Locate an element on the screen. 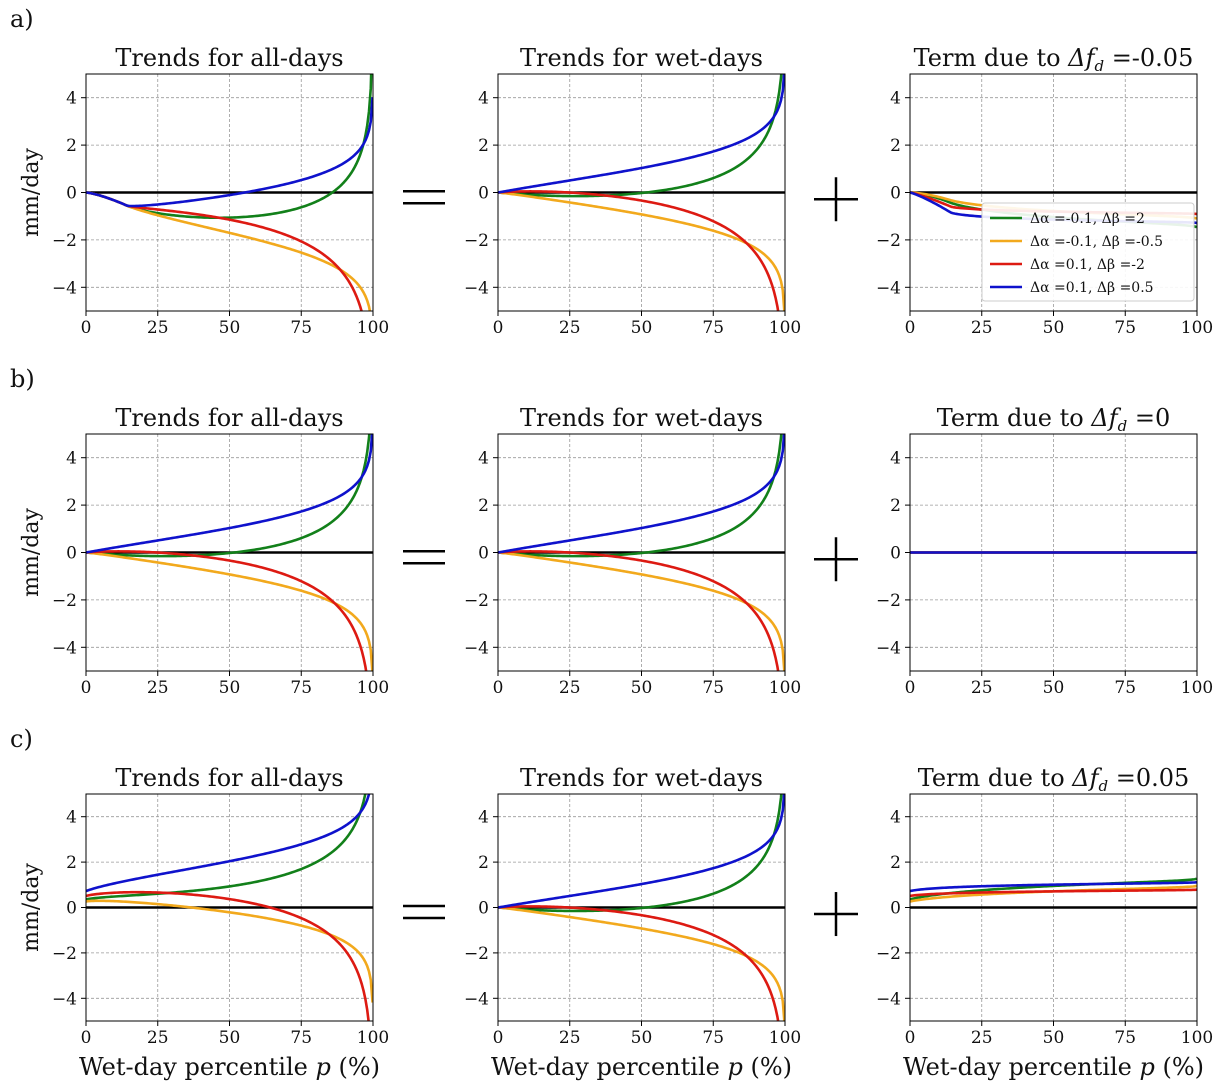 This screenshot has height=1083, width=1222. panel-term-days: 0 25 50 75 100 4 2 0 −2 −4 Term due to Δfd =0 is located at coordinates (1044, 551).